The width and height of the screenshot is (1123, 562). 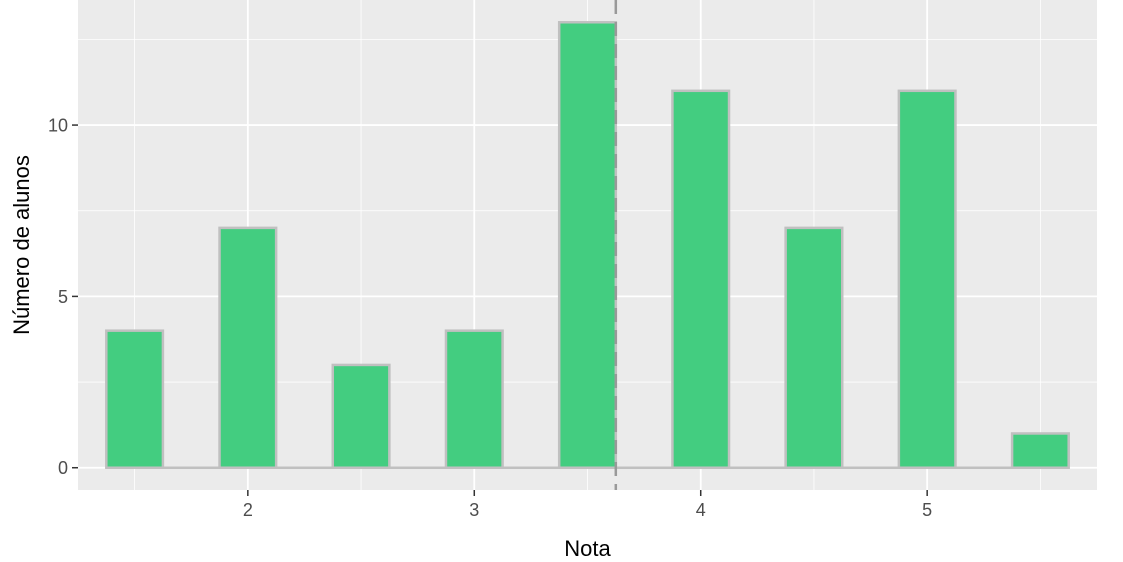 What do you see at coordinates (587, 505) in the screenshot?
I see `x-axis: 2 3 4 5` at bounding box center [587, 505].